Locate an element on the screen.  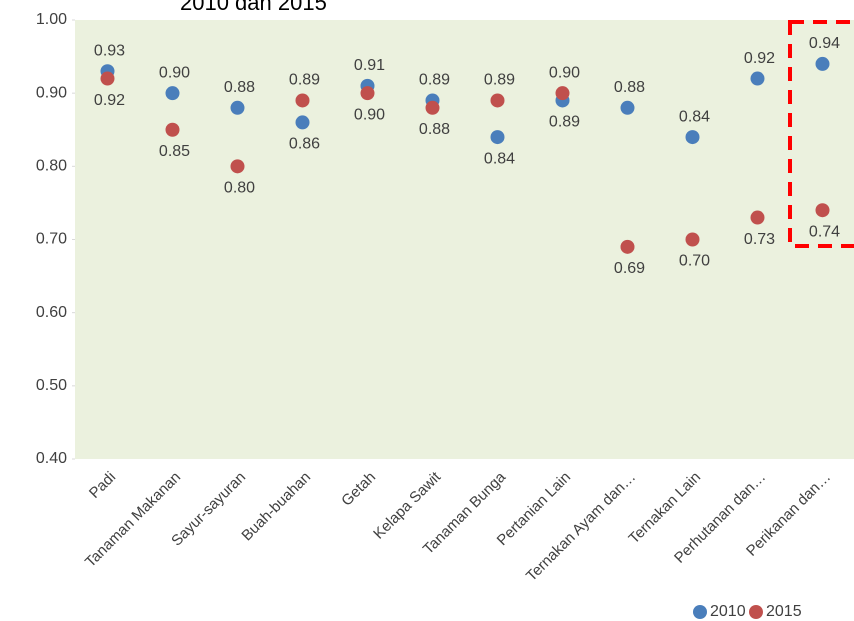
highlight-box is located at coordinates (821, 134).